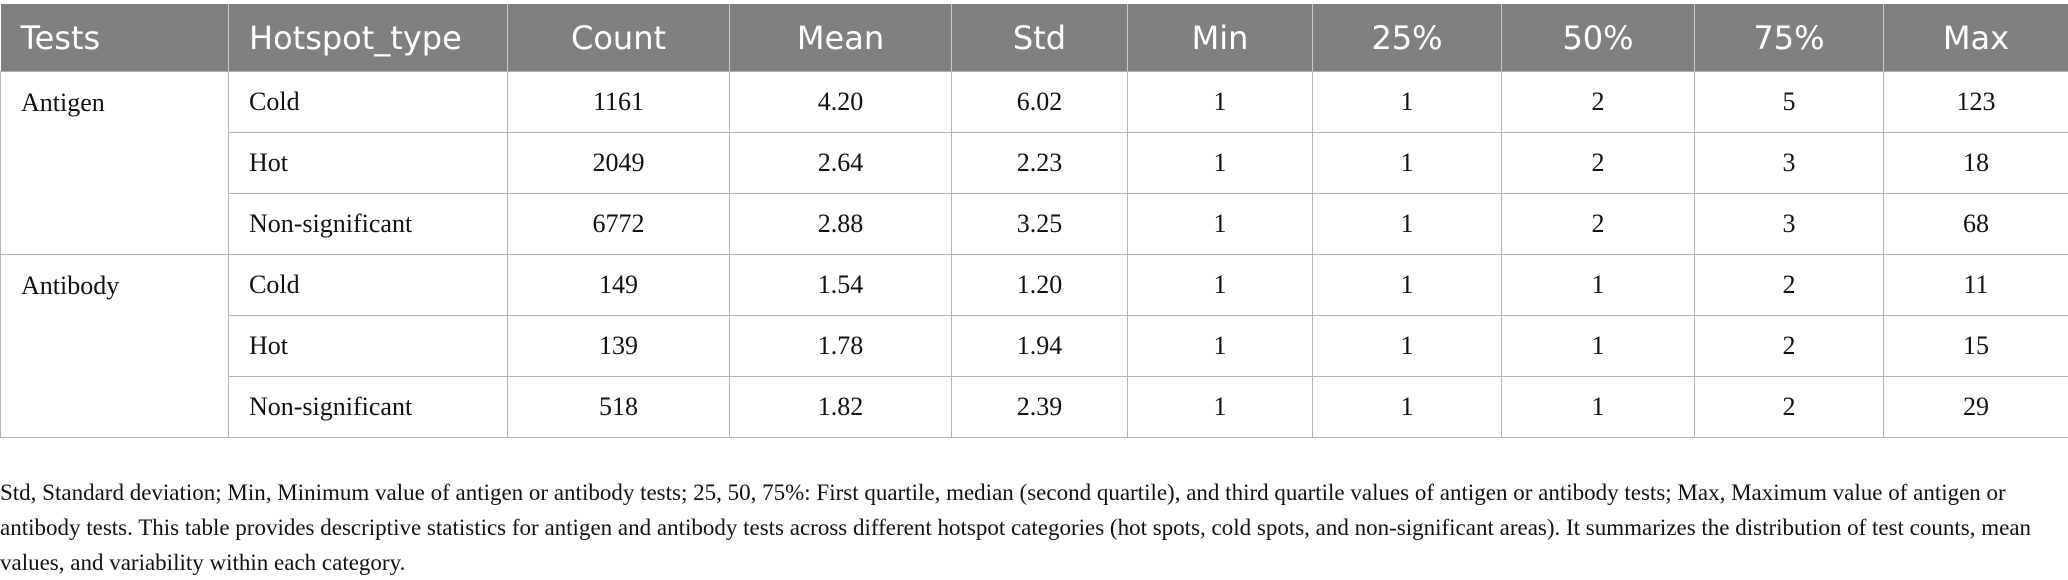 The width and height of the screenshot is (2068, 580). I want to click on count-cell: 518, so click(619, 407).